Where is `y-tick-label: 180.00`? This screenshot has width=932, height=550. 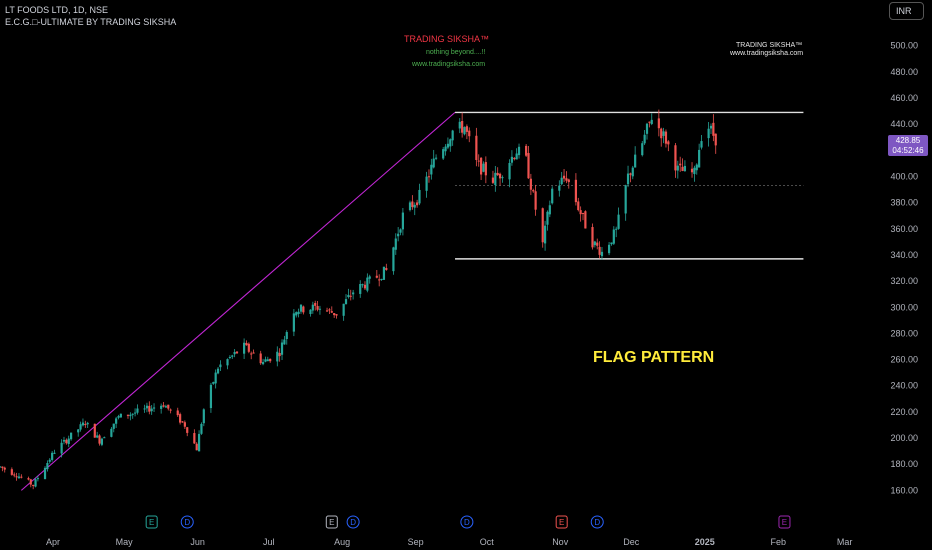 y-tick-label: 180.00 is located at coordinates (904, 464).